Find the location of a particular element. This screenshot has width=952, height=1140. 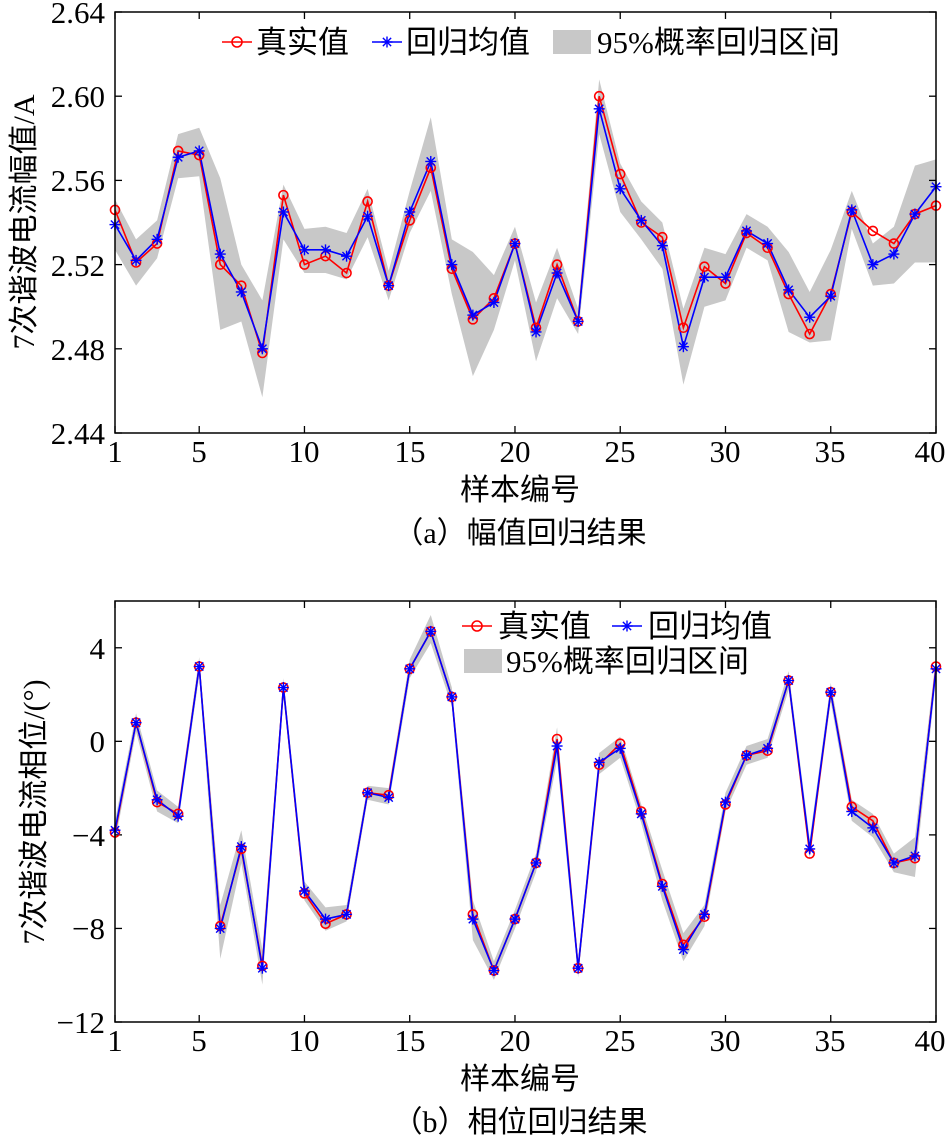

chart-b-xtick-label: 15 is located at coordinates (410, 1040).